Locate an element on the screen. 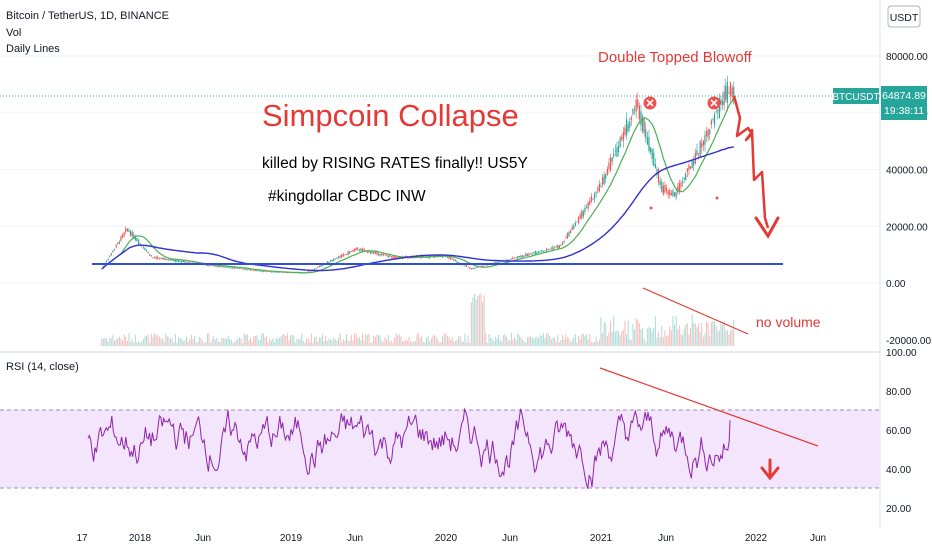 Image resolution: width=932 pixels, height=550 pixels. currency-button: USDT is located at coordinates (904, 16).